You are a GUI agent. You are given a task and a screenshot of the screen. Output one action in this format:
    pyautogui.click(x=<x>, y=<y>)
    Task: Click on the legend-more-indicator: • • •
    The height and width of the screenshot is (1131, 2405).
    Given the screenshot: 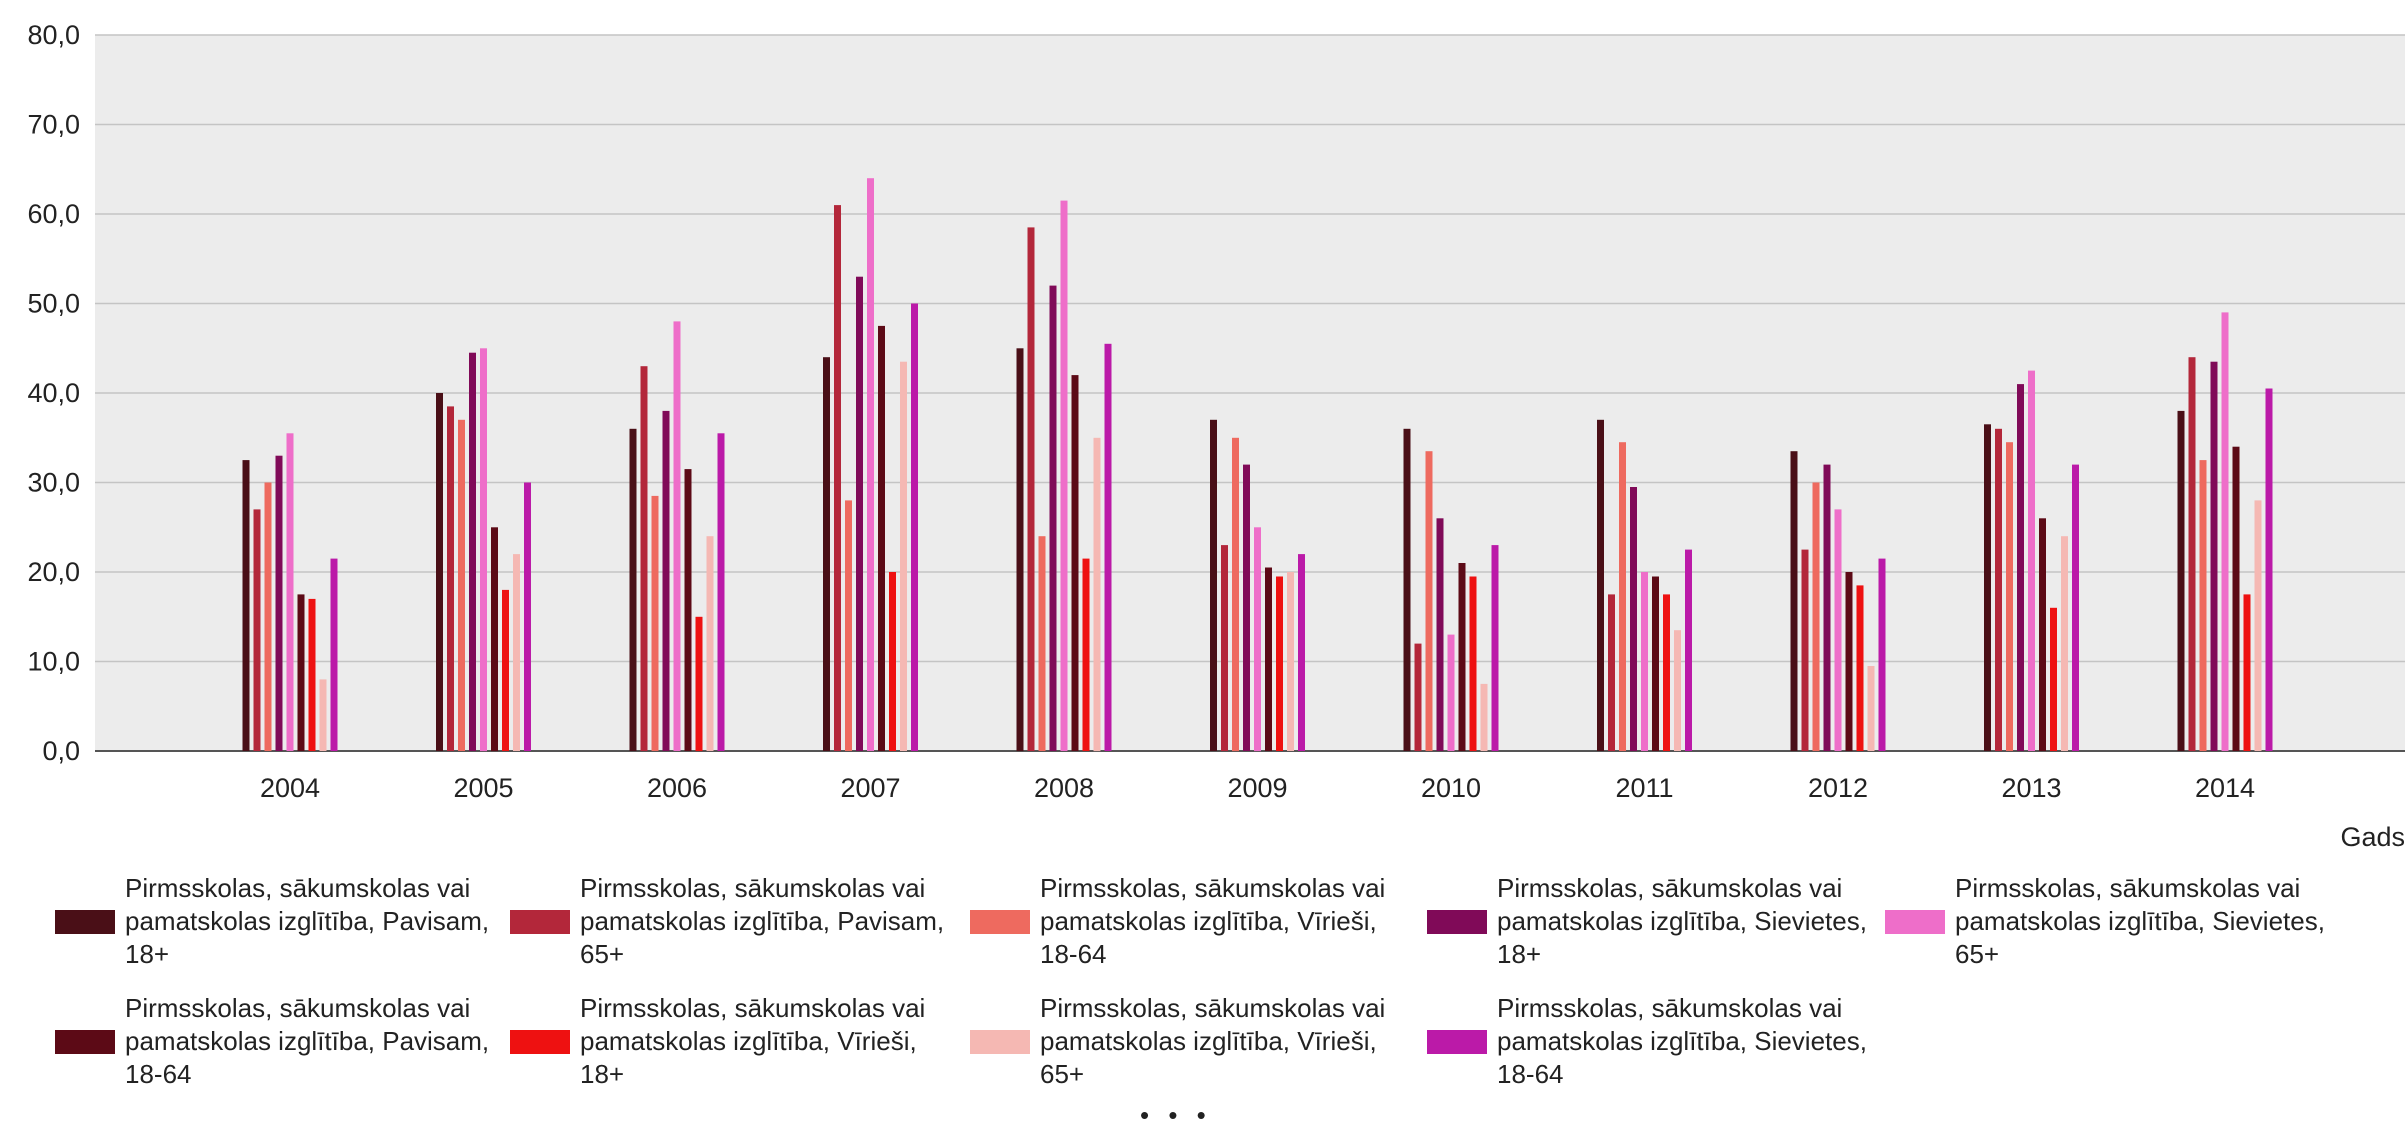 What is the action you would take?
    pyautogui.click(x=1176, y=1115)
    